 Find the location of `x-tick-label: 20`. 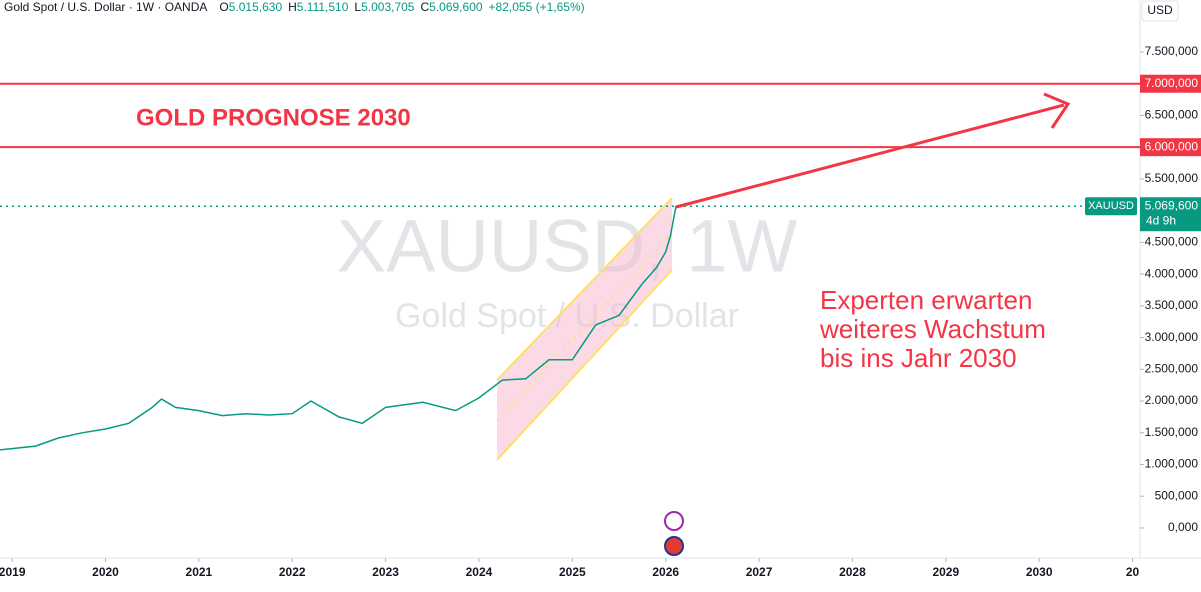

x-tick-label: 20 is located at coordinates (1133, 572).